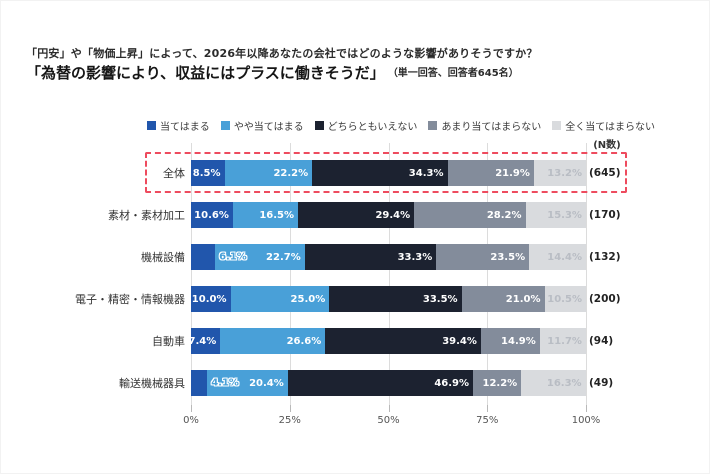  I want to click on bar-segment: 8.5%, so click(208, 173).